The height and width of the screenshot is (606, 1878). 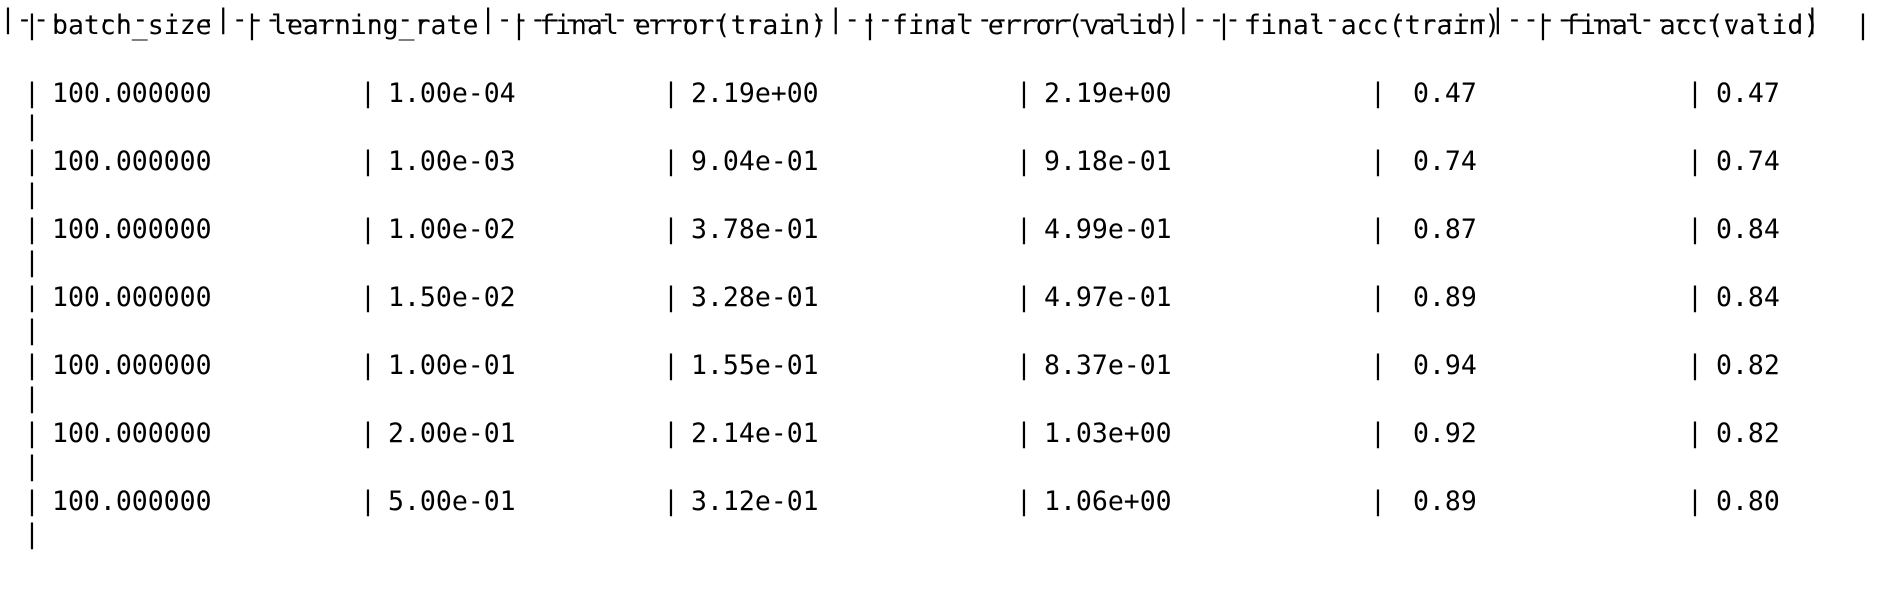 What do you see at coordinates (755, 433) in the screenshot?
I see `cell-final-error-train: 2.14e-01` at bounding box center [755, 433].